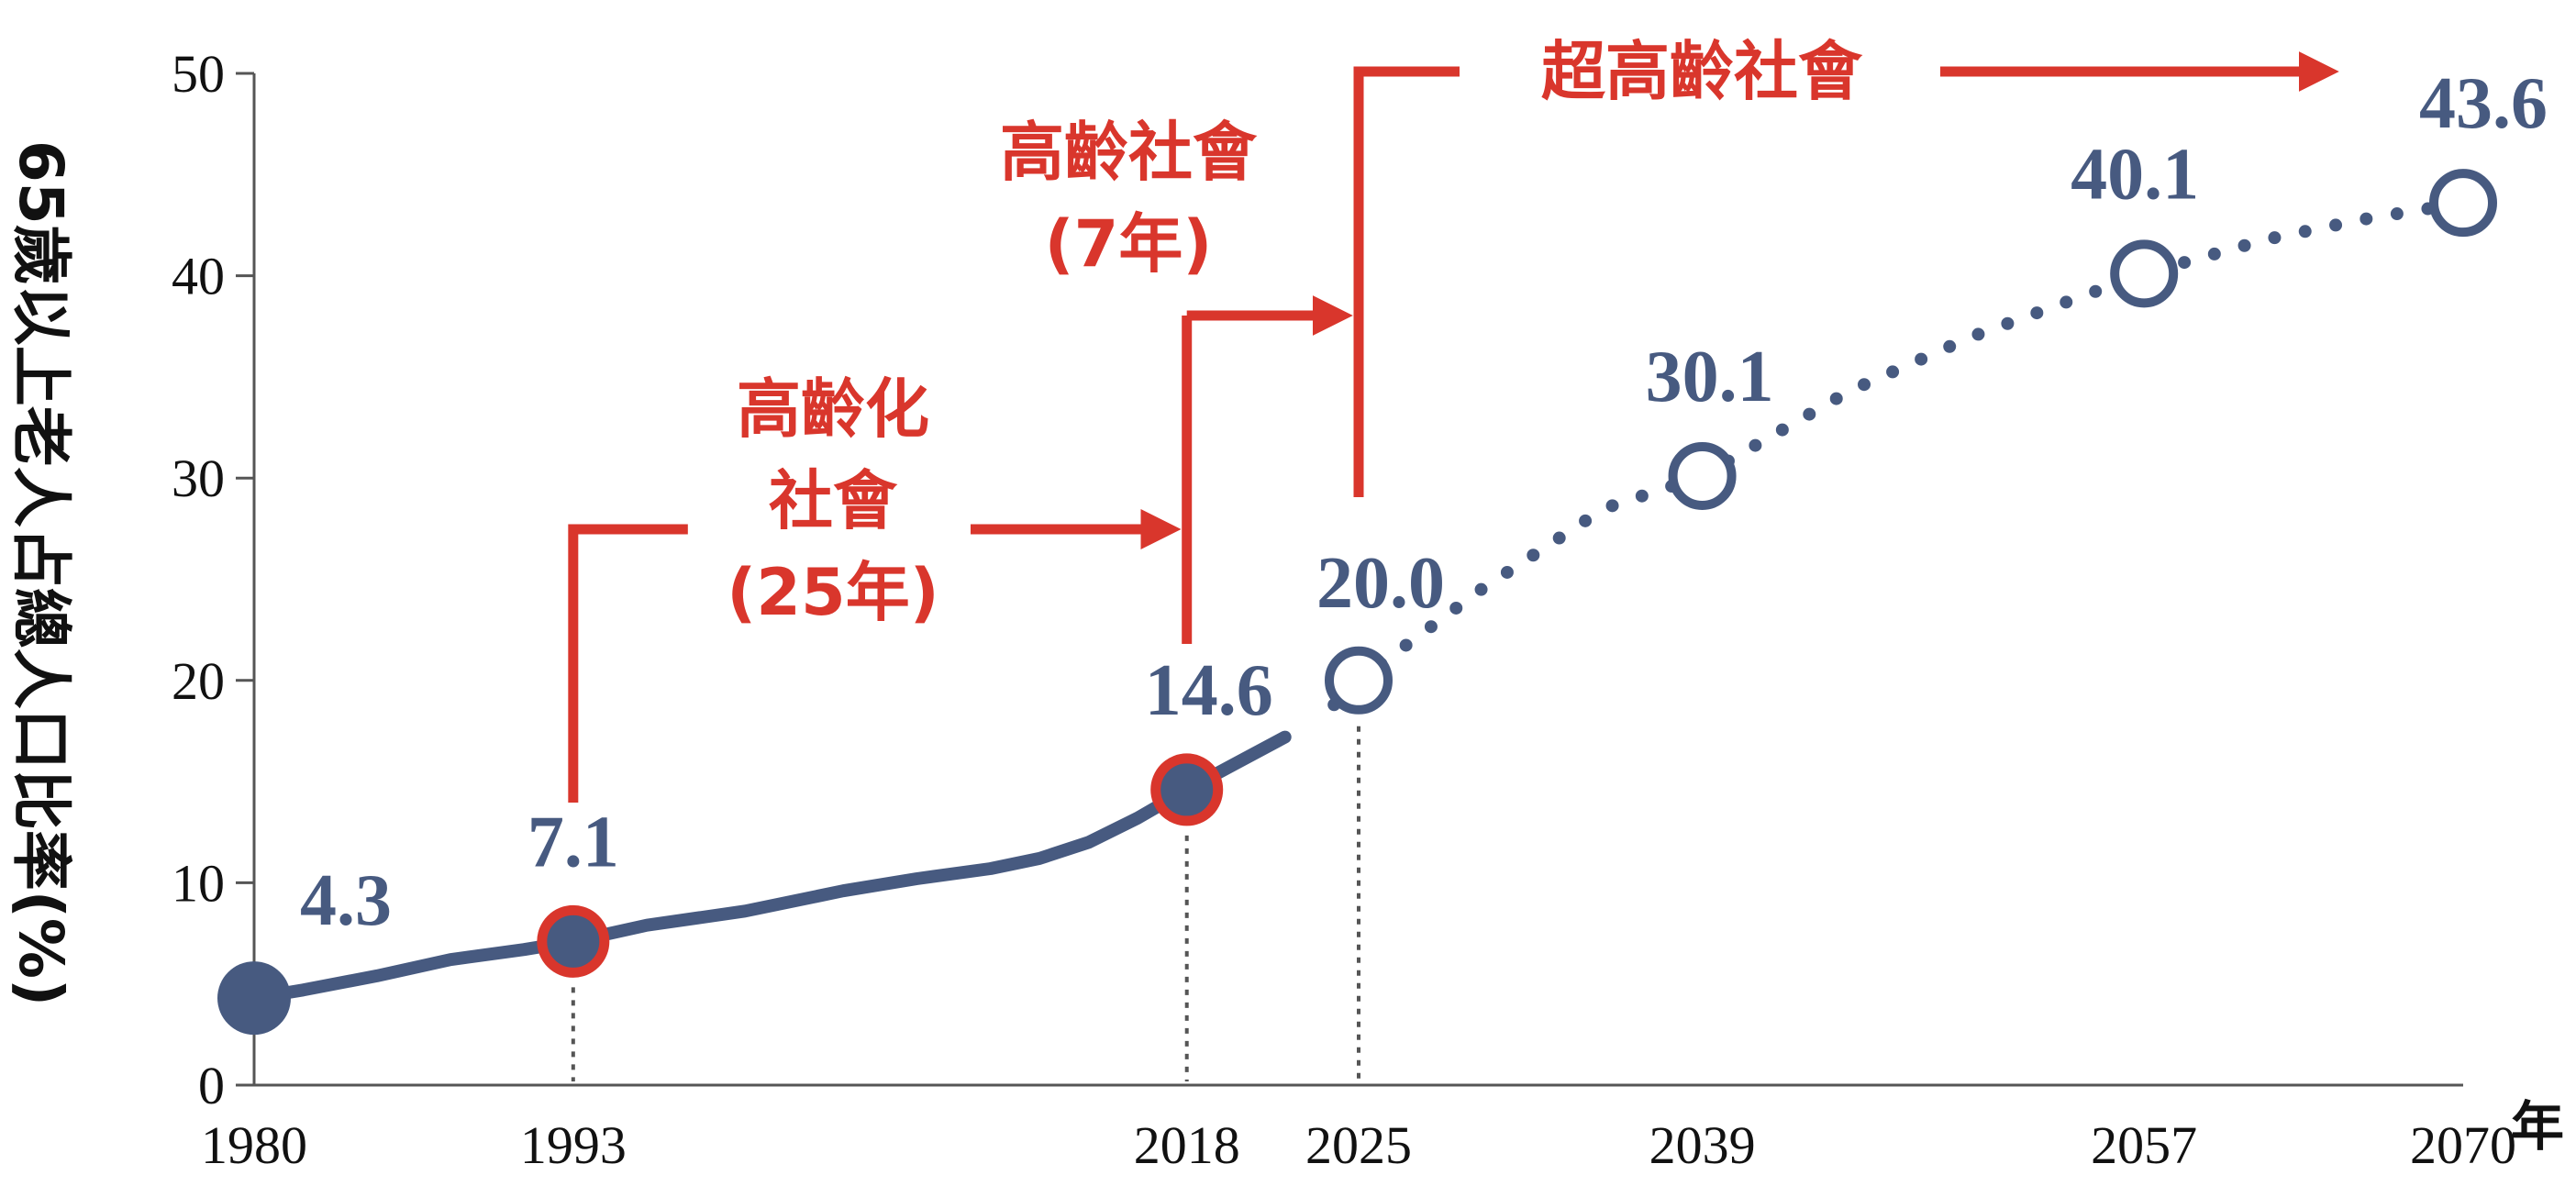  What do you see at coordinates (1209, 691) in the screenshot?
I see `data-label: 14.6` at bounding box center [1209, 691].